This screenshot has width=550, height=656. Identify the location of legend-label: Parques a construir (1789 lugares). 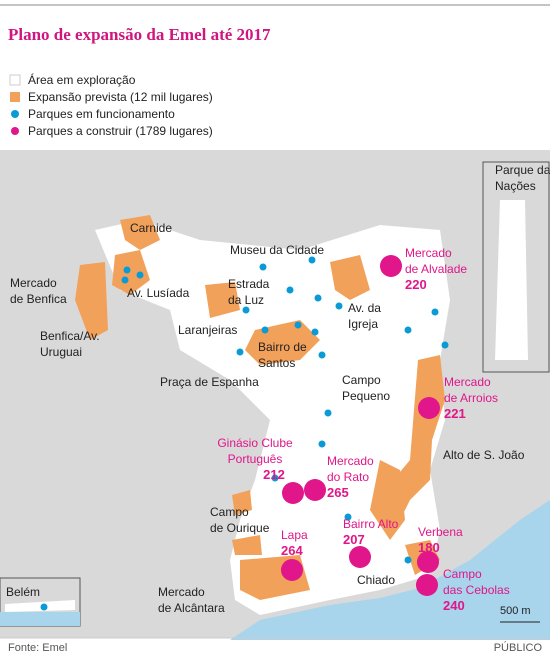
(120, 131).